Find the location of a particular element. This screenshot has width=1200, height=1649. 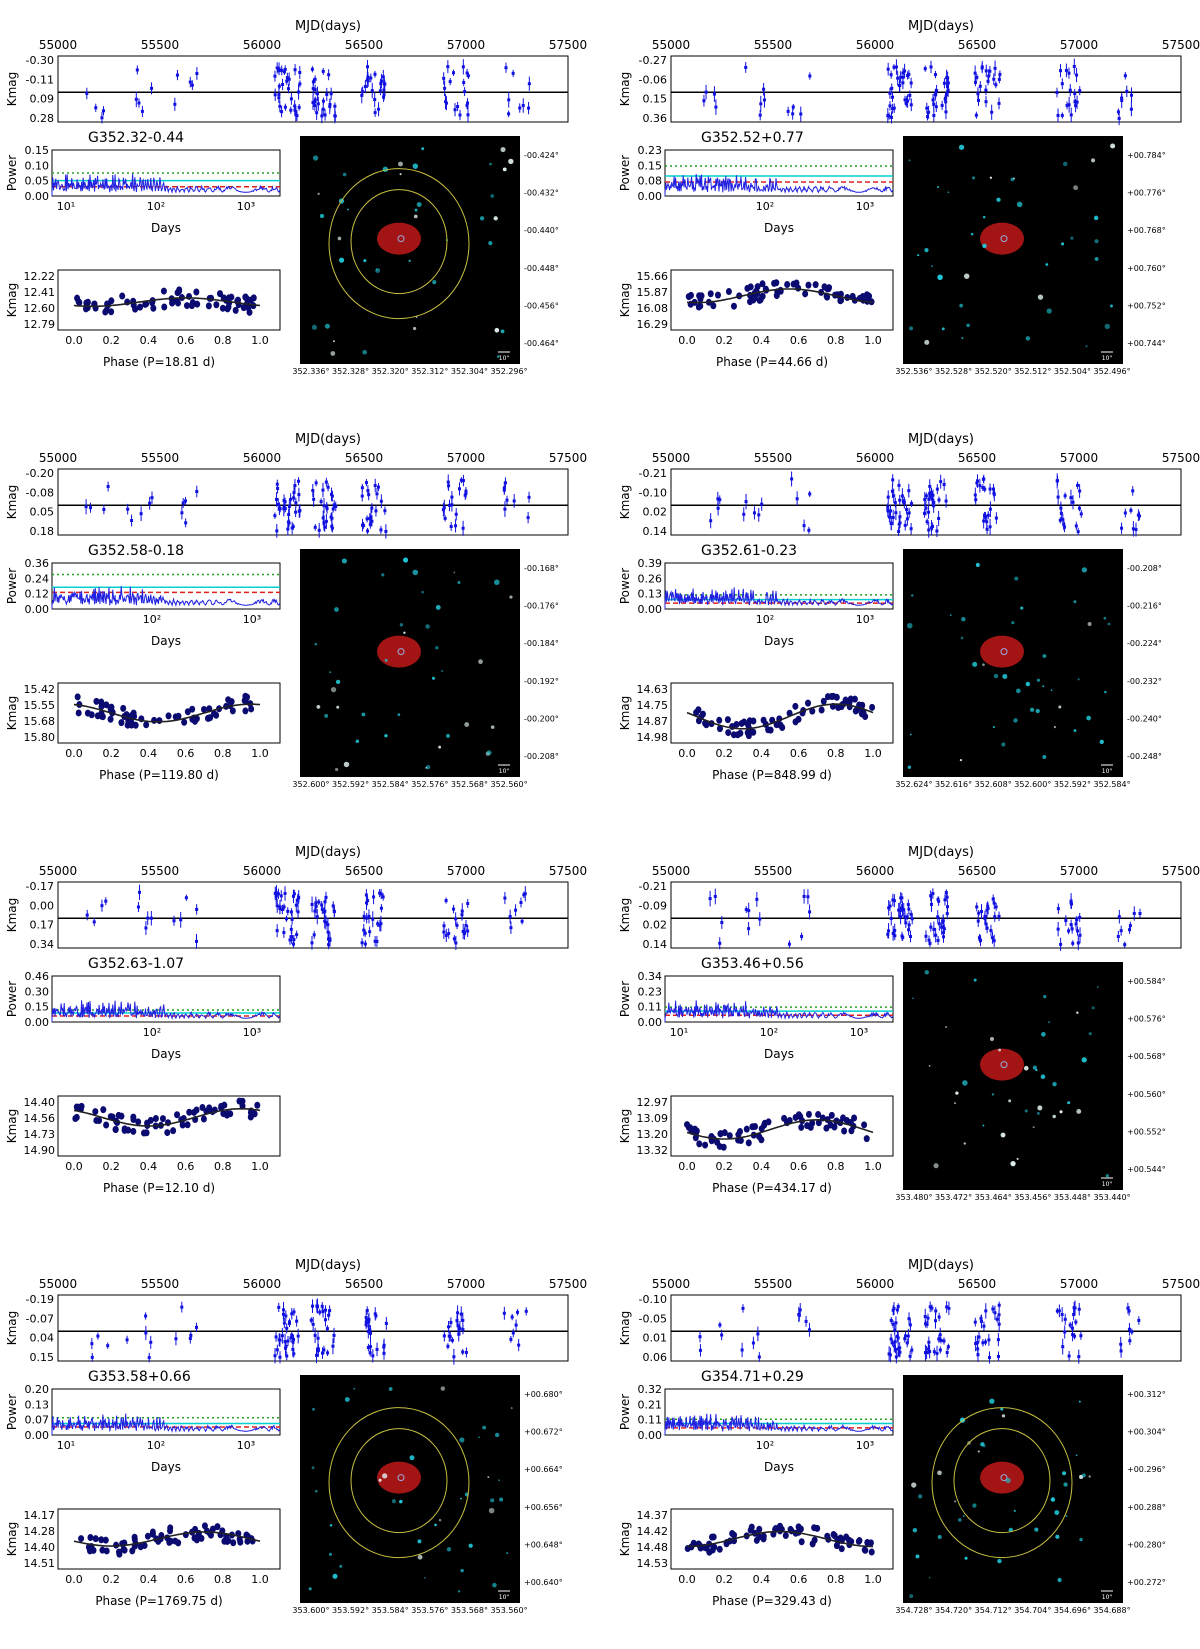

mjd-tick-label: 56500 is located at coordinates (364, 1284).